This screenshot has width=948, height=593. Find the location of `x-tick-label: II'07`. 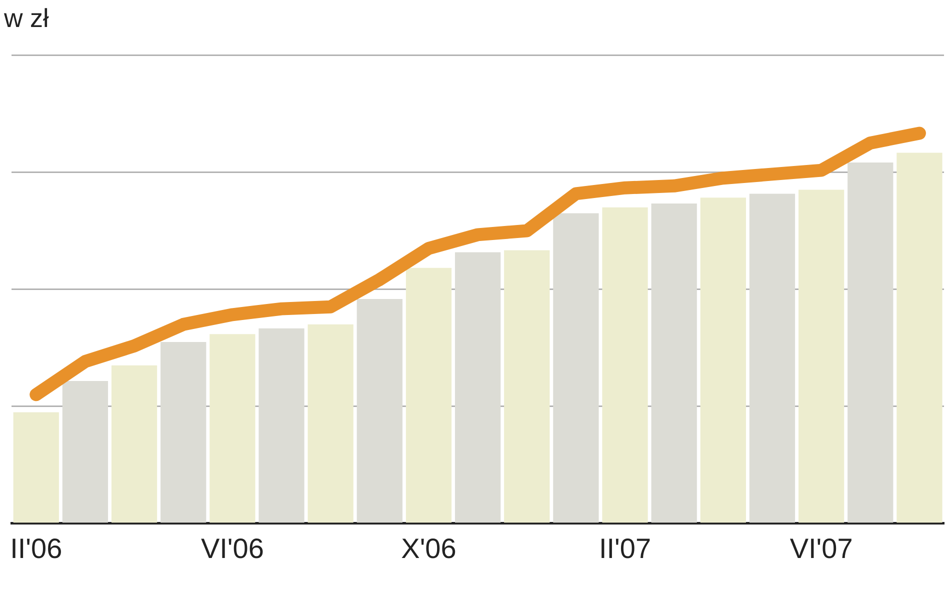

x-tick-label: II'07 is located at coordinates (625, 548).